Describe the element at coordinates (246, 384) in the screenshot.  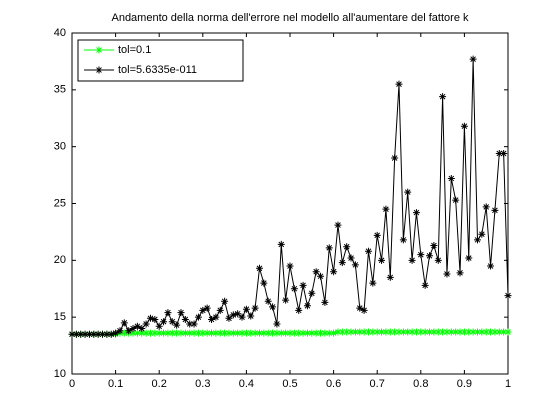
I see `x-tick-label: 0.4` at that location.